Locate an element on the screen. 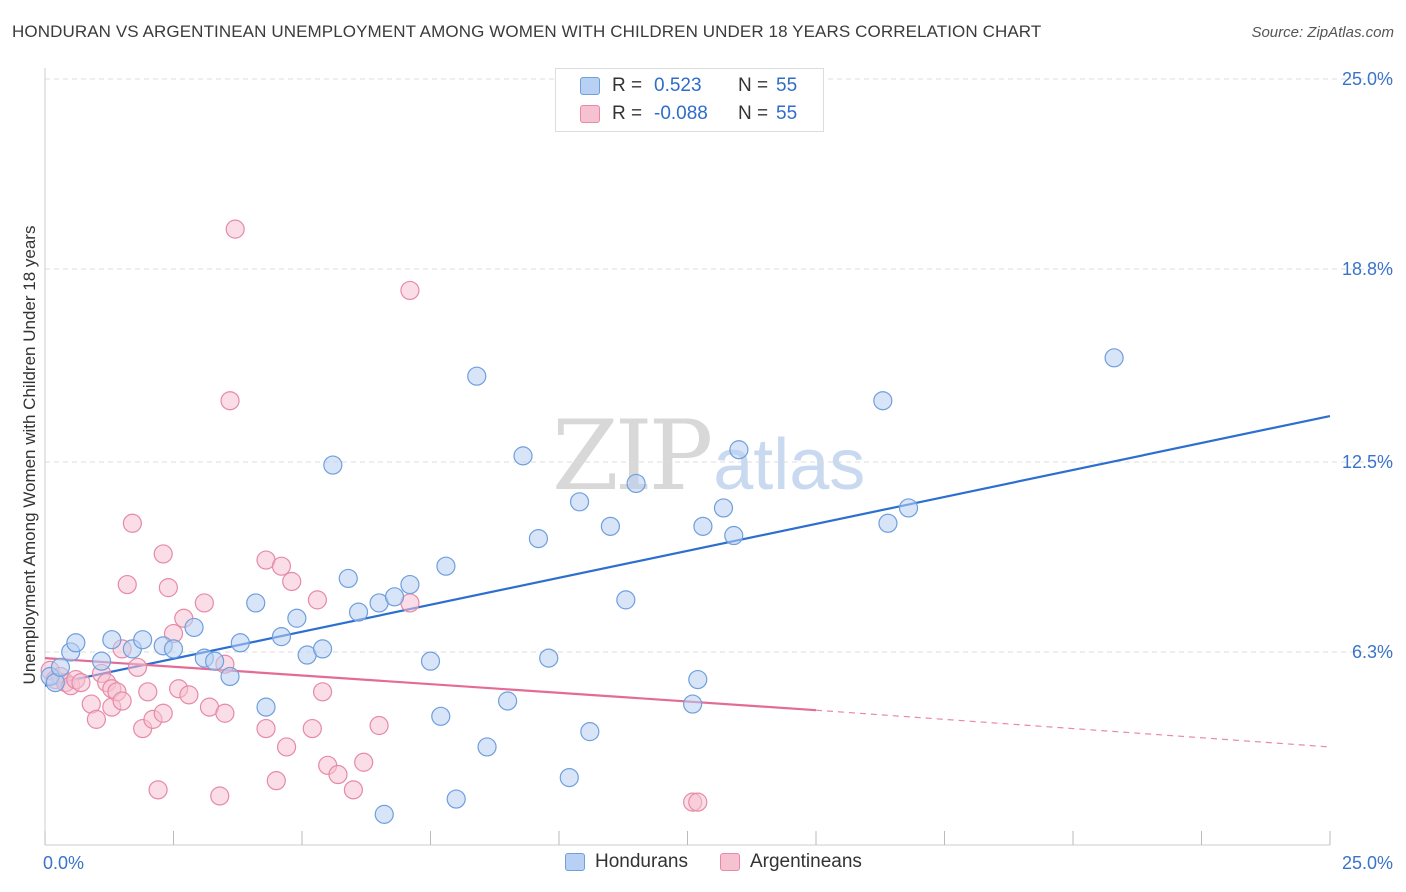 Image resolution: width=1406 pixels, height=892 pixels. y-tick-label: 18.8% is located at coordinates (1367, 269).